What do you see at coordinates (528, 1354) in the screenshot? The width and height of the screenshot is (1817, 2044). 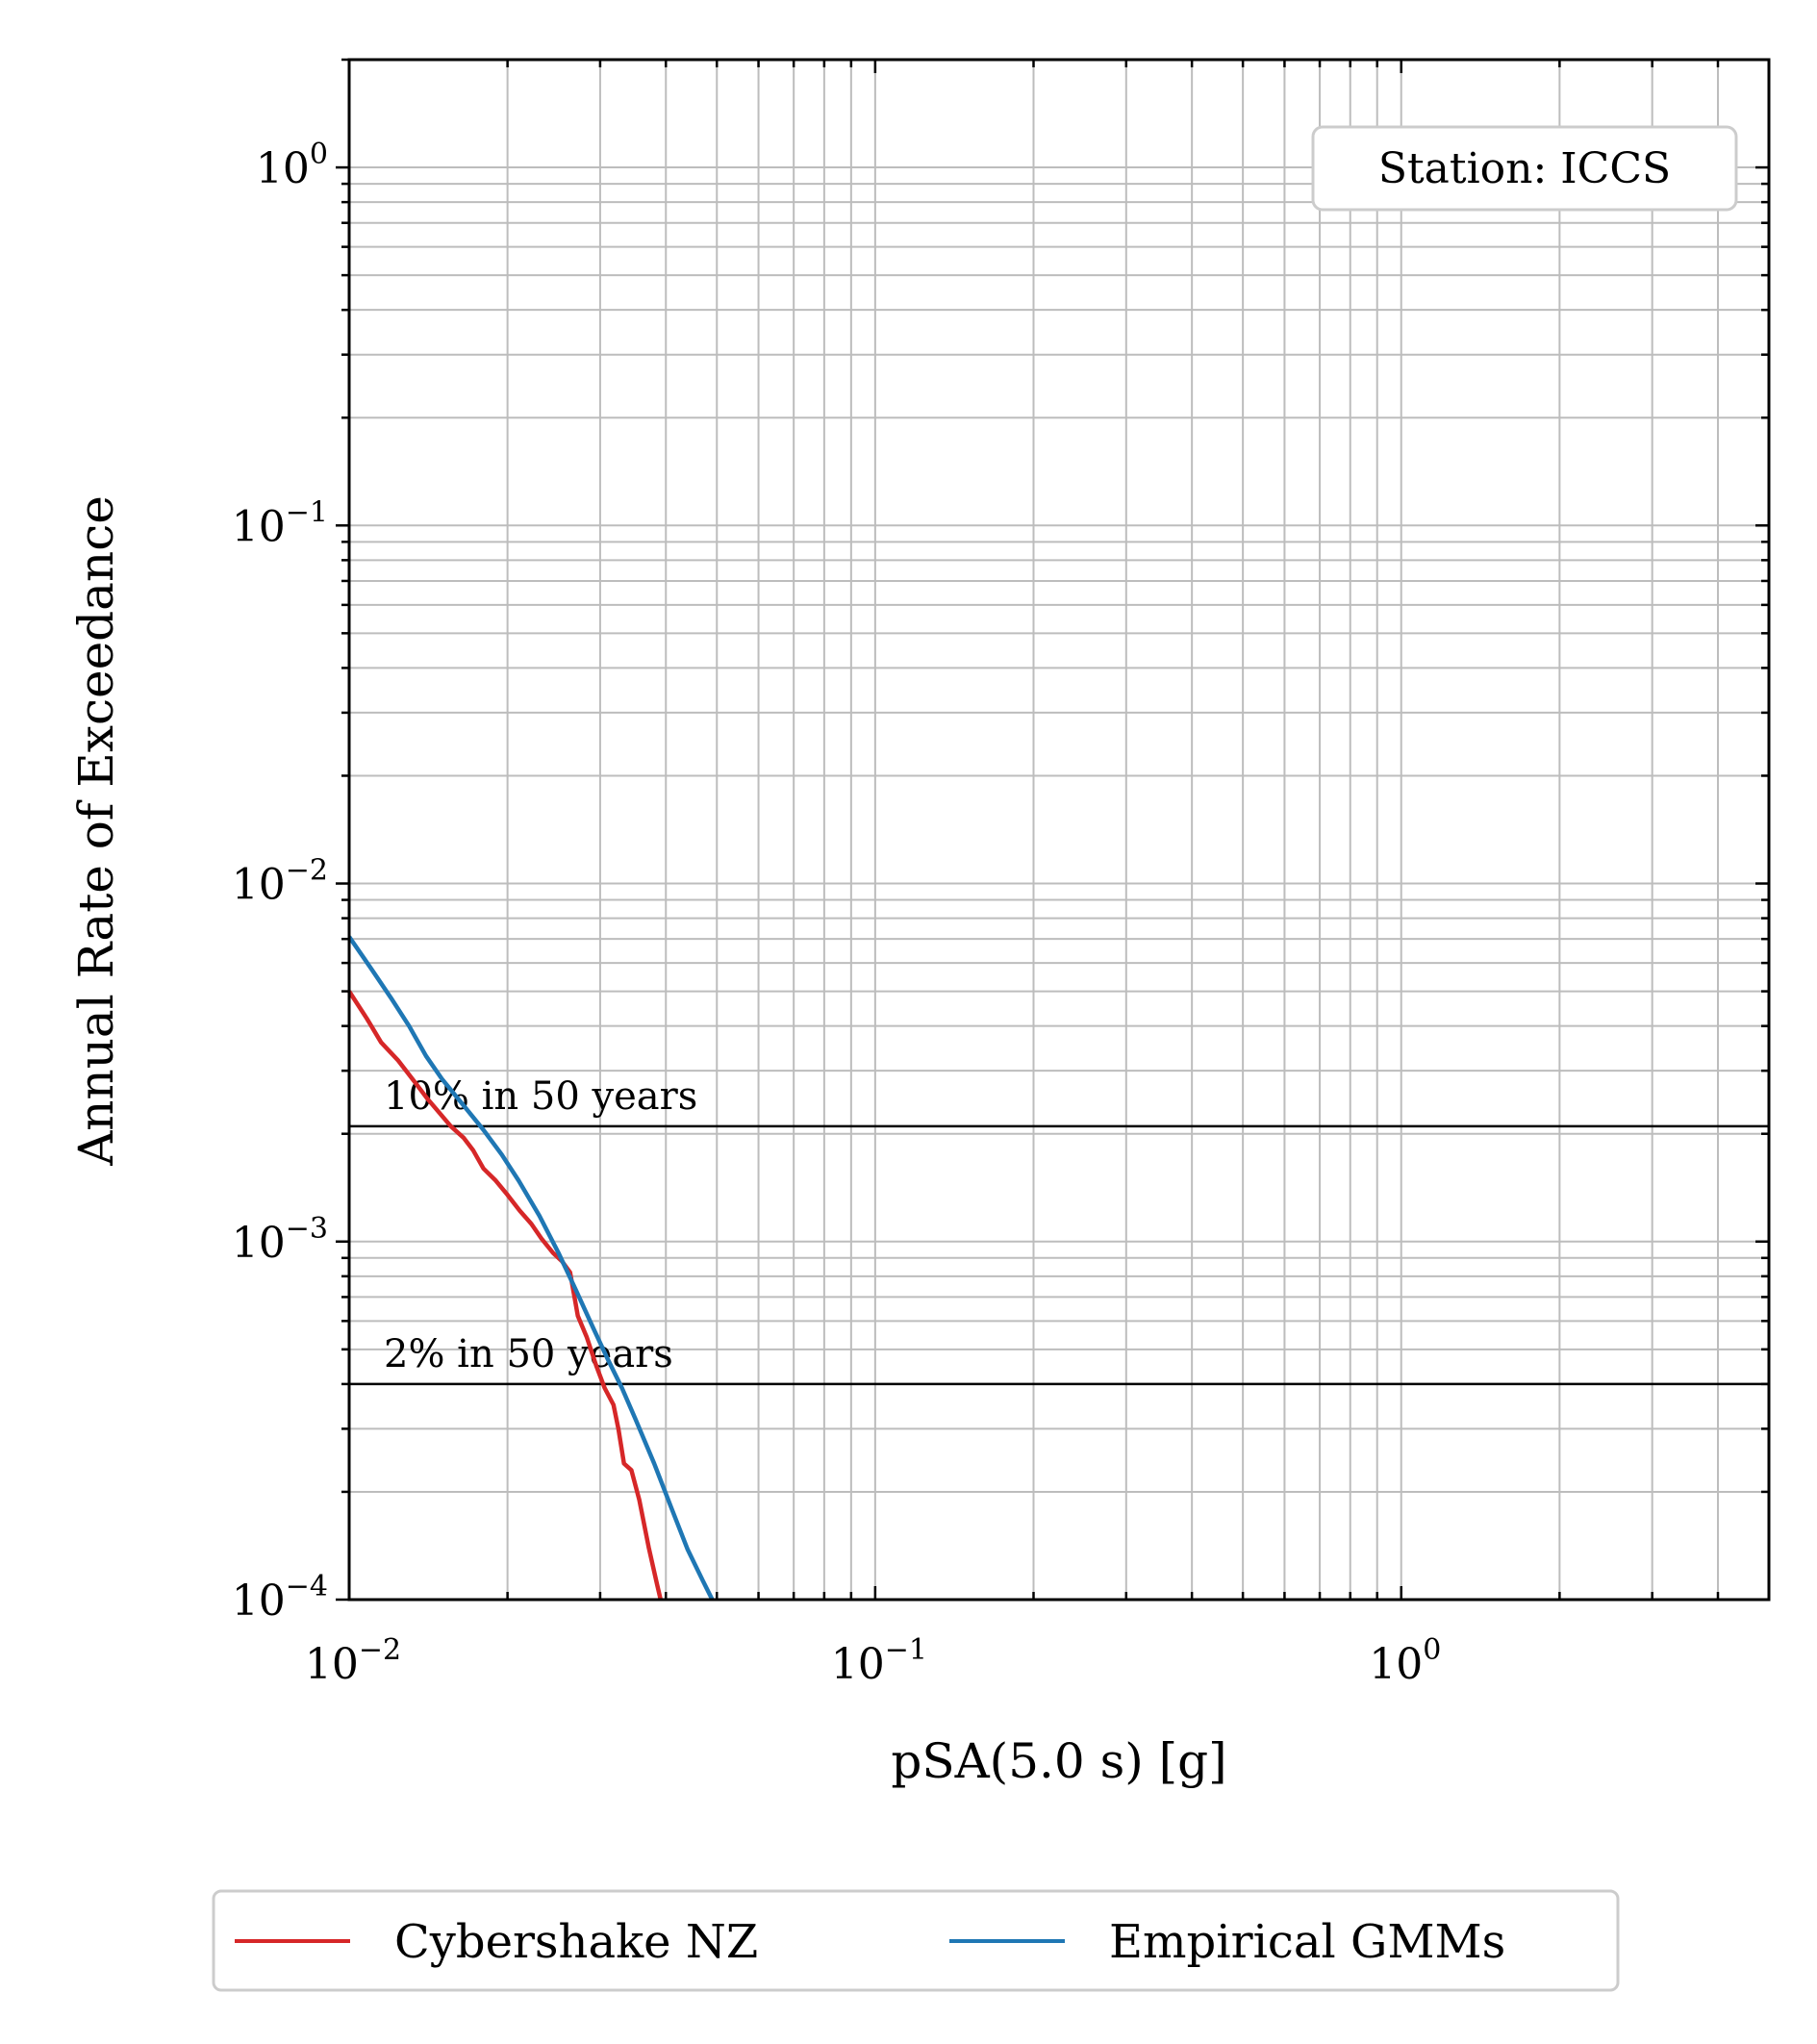 I see `reference-line-label: 2% in 50 years` at bounding box center [528, 1354].